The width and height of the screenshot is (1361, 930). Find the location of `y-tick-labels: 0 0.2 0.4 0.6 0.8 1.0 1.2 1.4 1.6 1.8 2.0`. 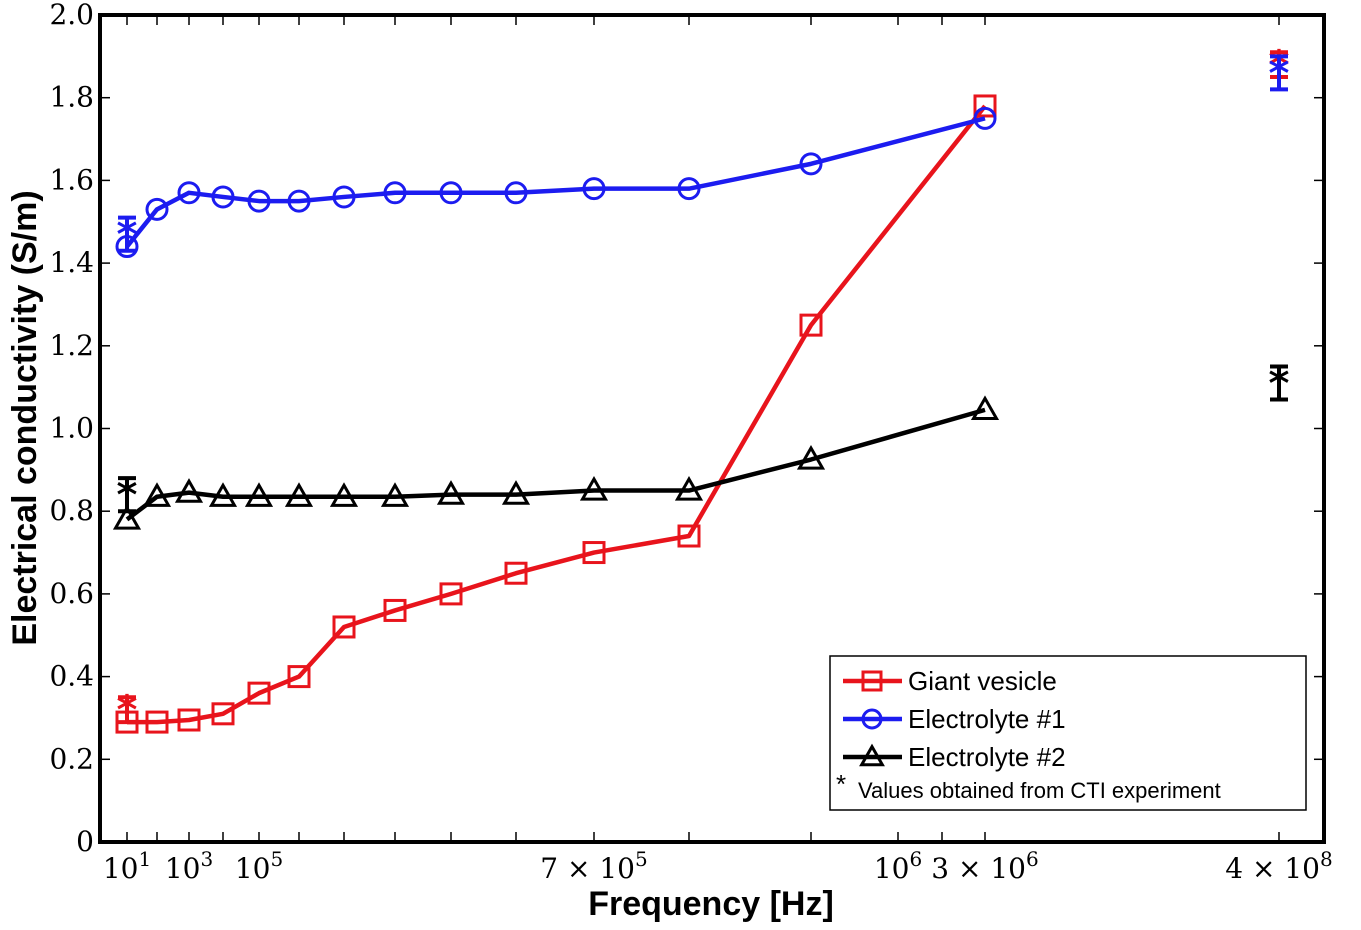

y-tick-labels: 0 0.2 0.4 0.6 0.8 1.0 1.2 1.4 1.6 1.8 2.0 is located at coordinates (71, 429).